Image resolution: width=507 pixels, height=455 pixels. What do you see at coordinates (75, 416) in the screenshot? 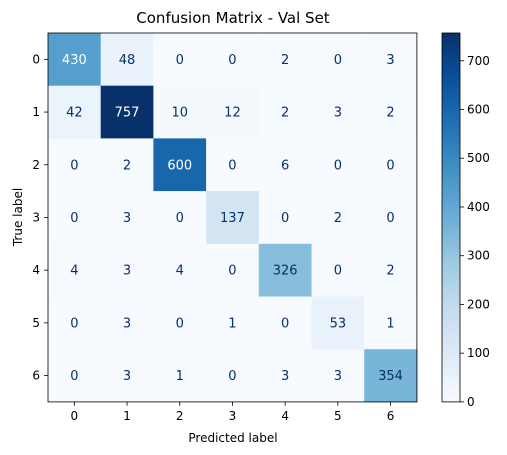
I see `x-tick-label: 0` at bounding box center [75, 416].